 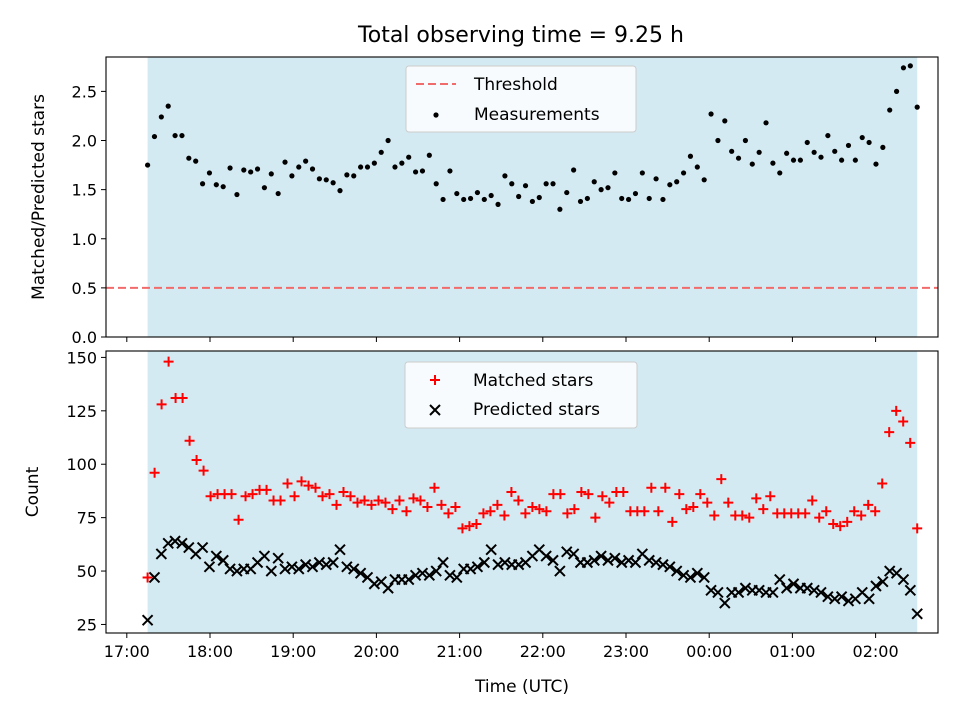 I want to click on y-tick-label: 150, so click(x=81, y=357).